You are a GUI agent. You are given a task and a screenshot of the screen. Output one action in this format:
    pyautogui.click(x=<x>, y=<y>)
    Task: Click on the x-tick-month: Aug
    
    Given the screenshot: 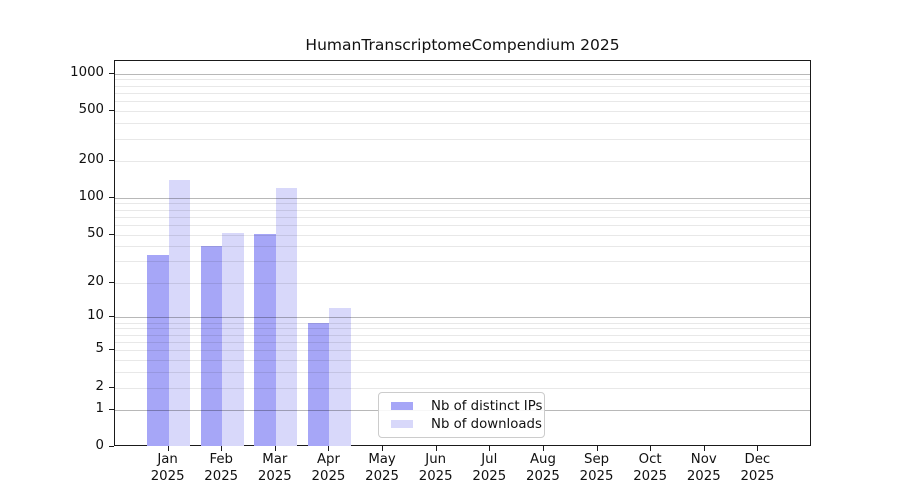 What is the action you would take?
    pyautogui.click(x=542, y=459)
    